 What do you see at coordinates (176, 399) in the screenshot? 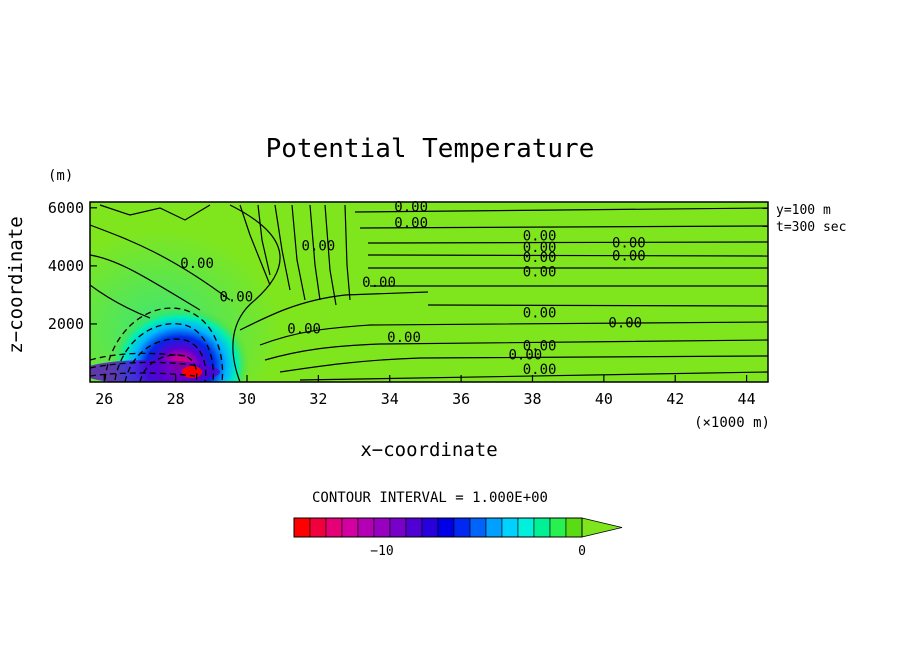
I see `x-tick-label: 28` at bounding box center [176, 399].